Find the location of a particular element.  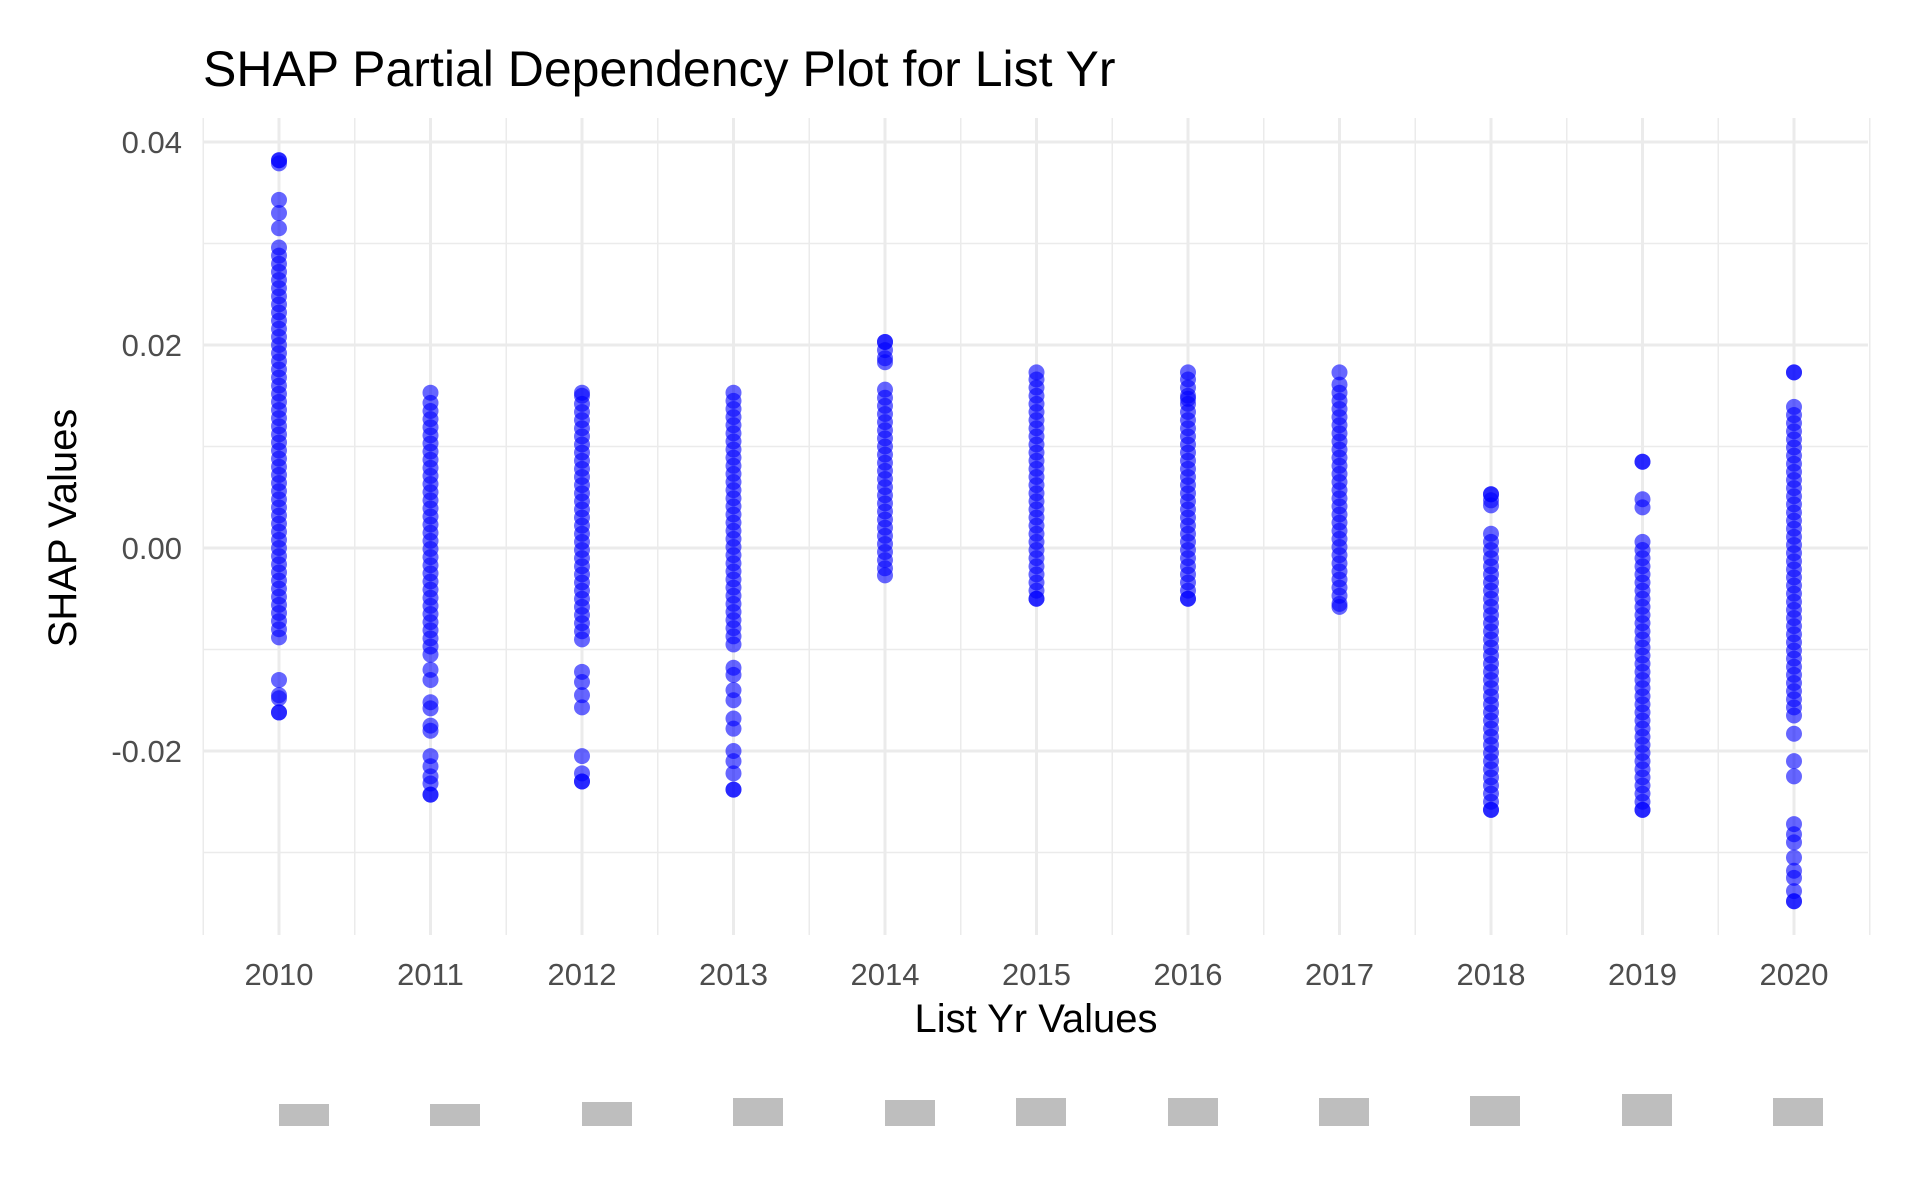

x-tick-label: 2015 is located at coordinates (1036, 974).